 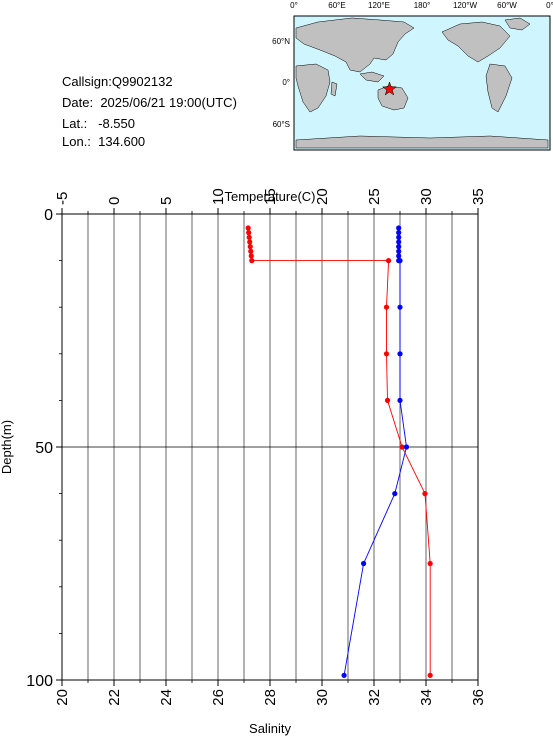 What do you see at coordinates (142, 81) in the screenshot?
I see `callsign-value: Q9902132` at bounding box center [142, 81].